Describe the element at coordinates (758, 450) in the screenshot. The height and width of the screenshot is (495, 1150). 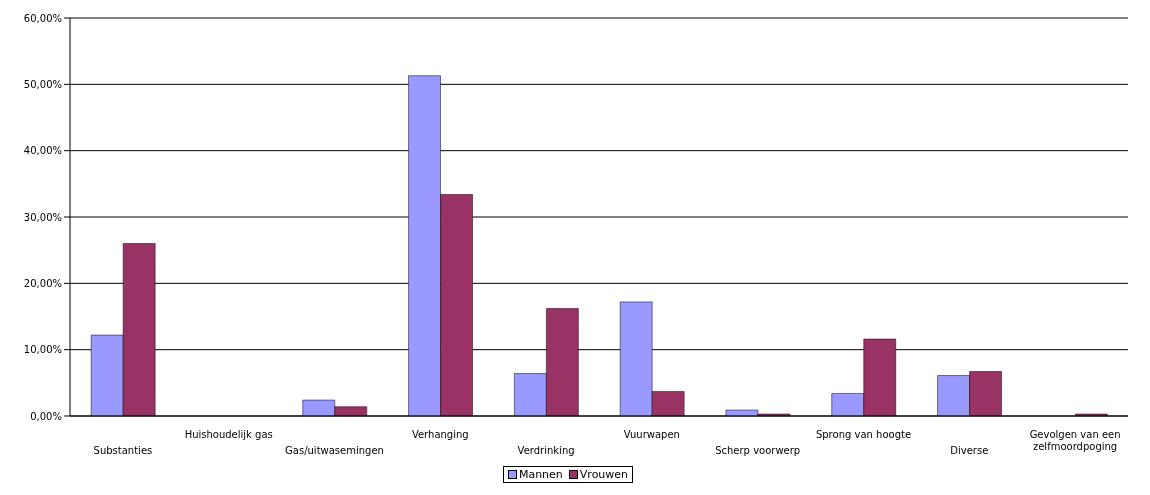
I see `x-tick-label: Scherp voorwerp` at that location.